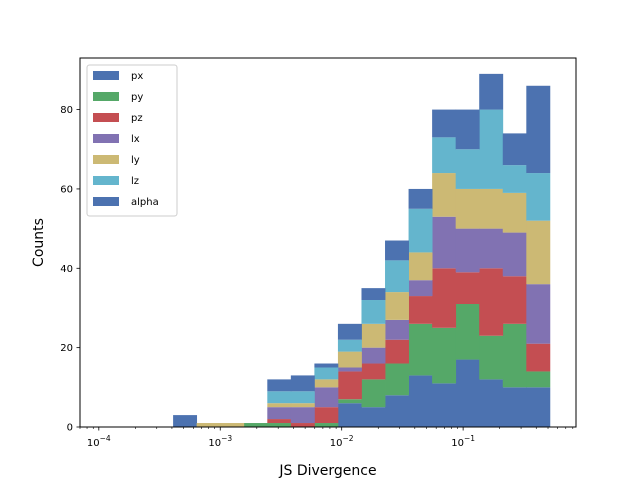 This screenshot has height=480, width=640. I want to click on legend-label-alpha: alpha, so click(145, 202).